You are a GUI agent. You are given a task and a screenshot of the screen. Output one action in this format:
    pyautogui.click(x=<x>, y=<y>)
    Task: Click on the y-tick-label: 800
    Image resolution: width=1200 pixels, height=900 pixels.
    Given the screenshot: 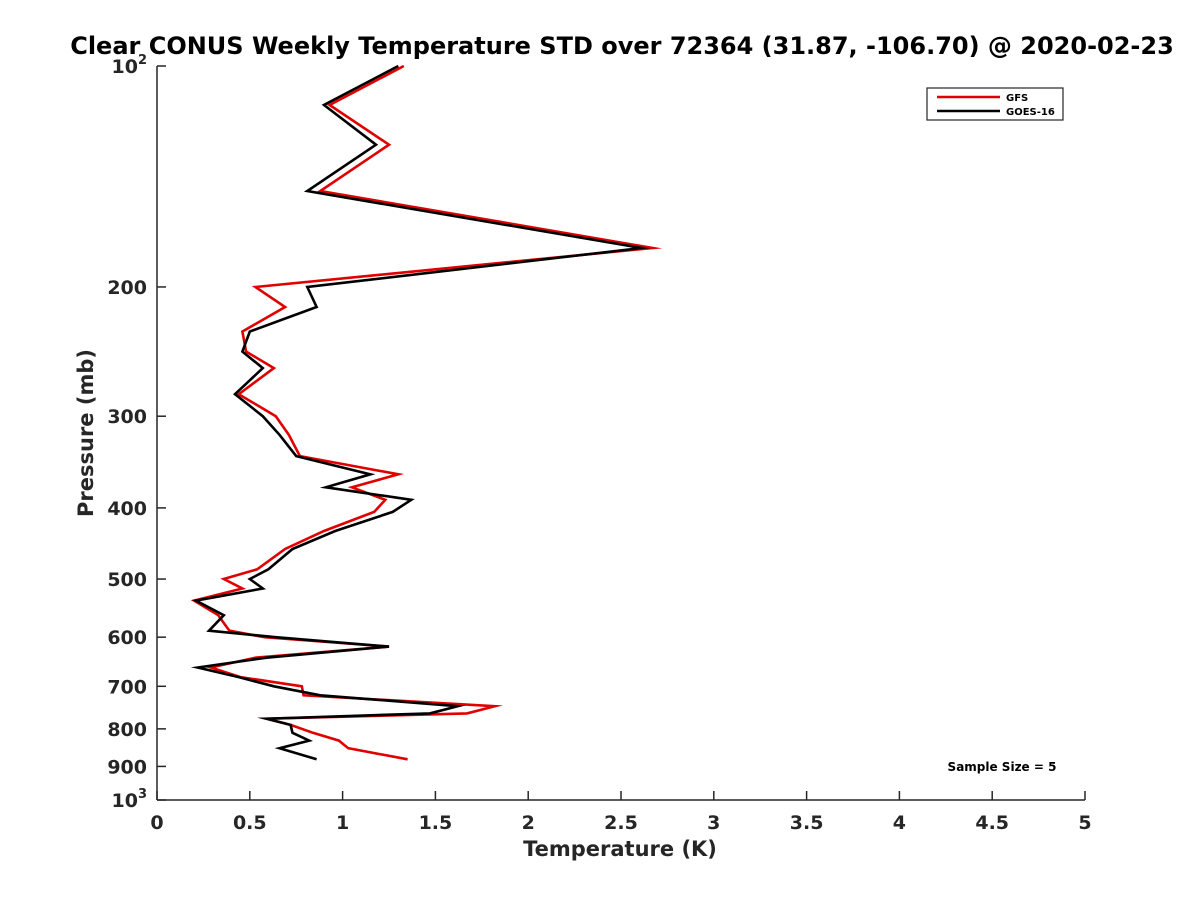 What is the action you would take?
    pyautogui.click(x=127, y=730)
    